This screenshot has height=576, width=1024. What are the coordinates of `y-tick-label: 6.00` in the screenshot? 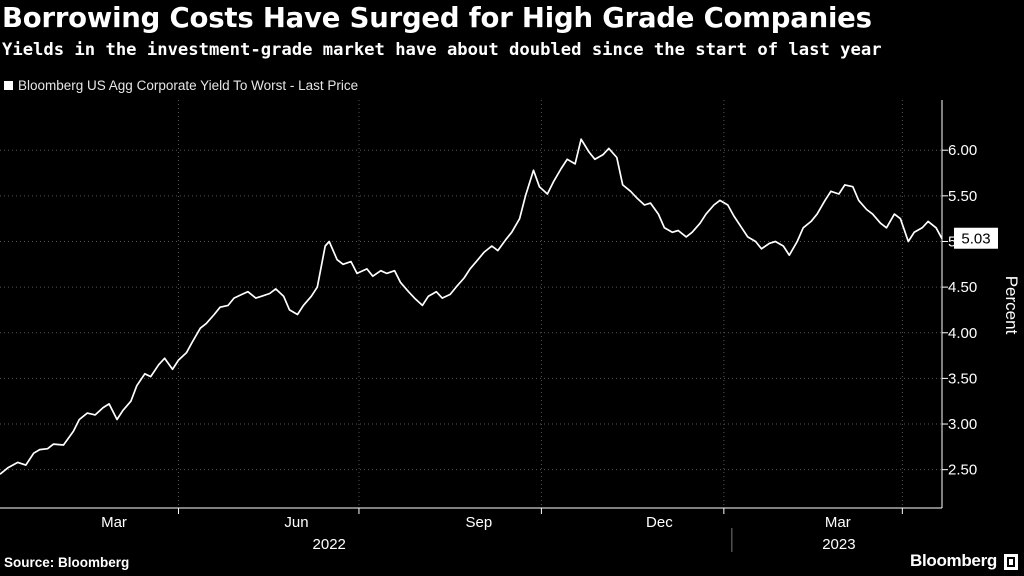 It's located at (962, 150).